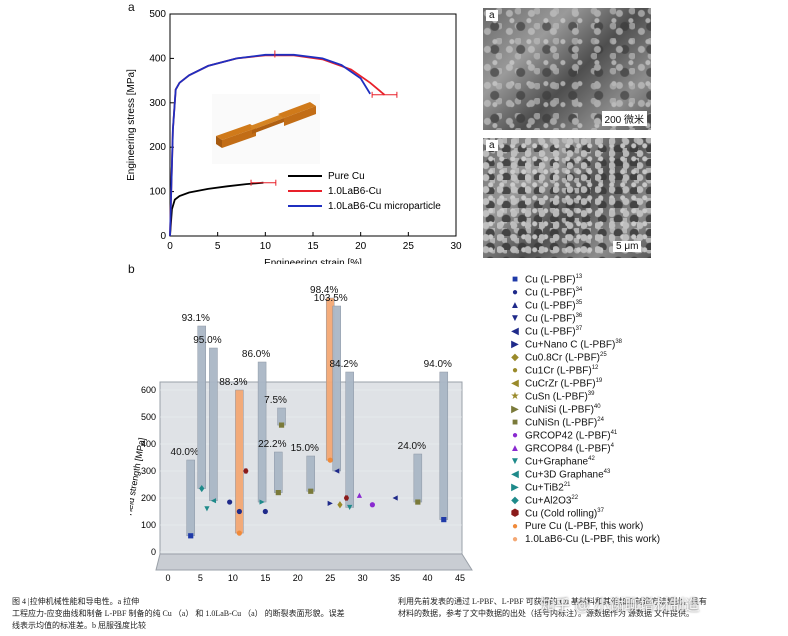  What do you see at coordinates (428, 577) in the screenshot?
I see `x-tick-label: 40` at bounding box center [428, 577].